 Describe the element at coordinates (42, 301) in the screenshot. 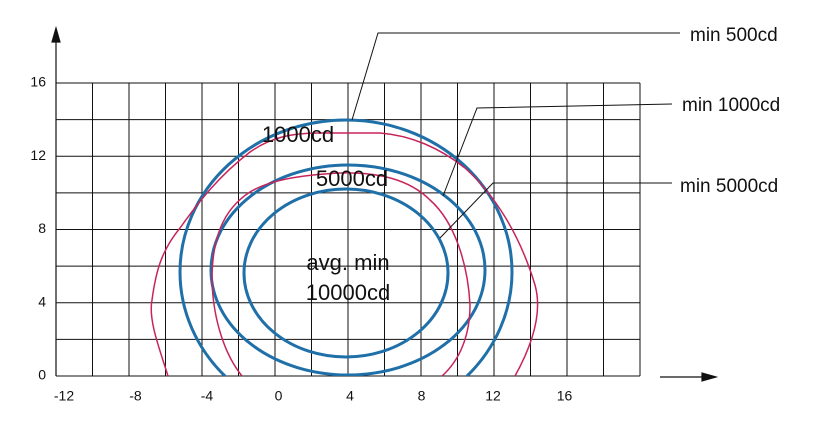

I see `y-tick-label: 4` at that location.